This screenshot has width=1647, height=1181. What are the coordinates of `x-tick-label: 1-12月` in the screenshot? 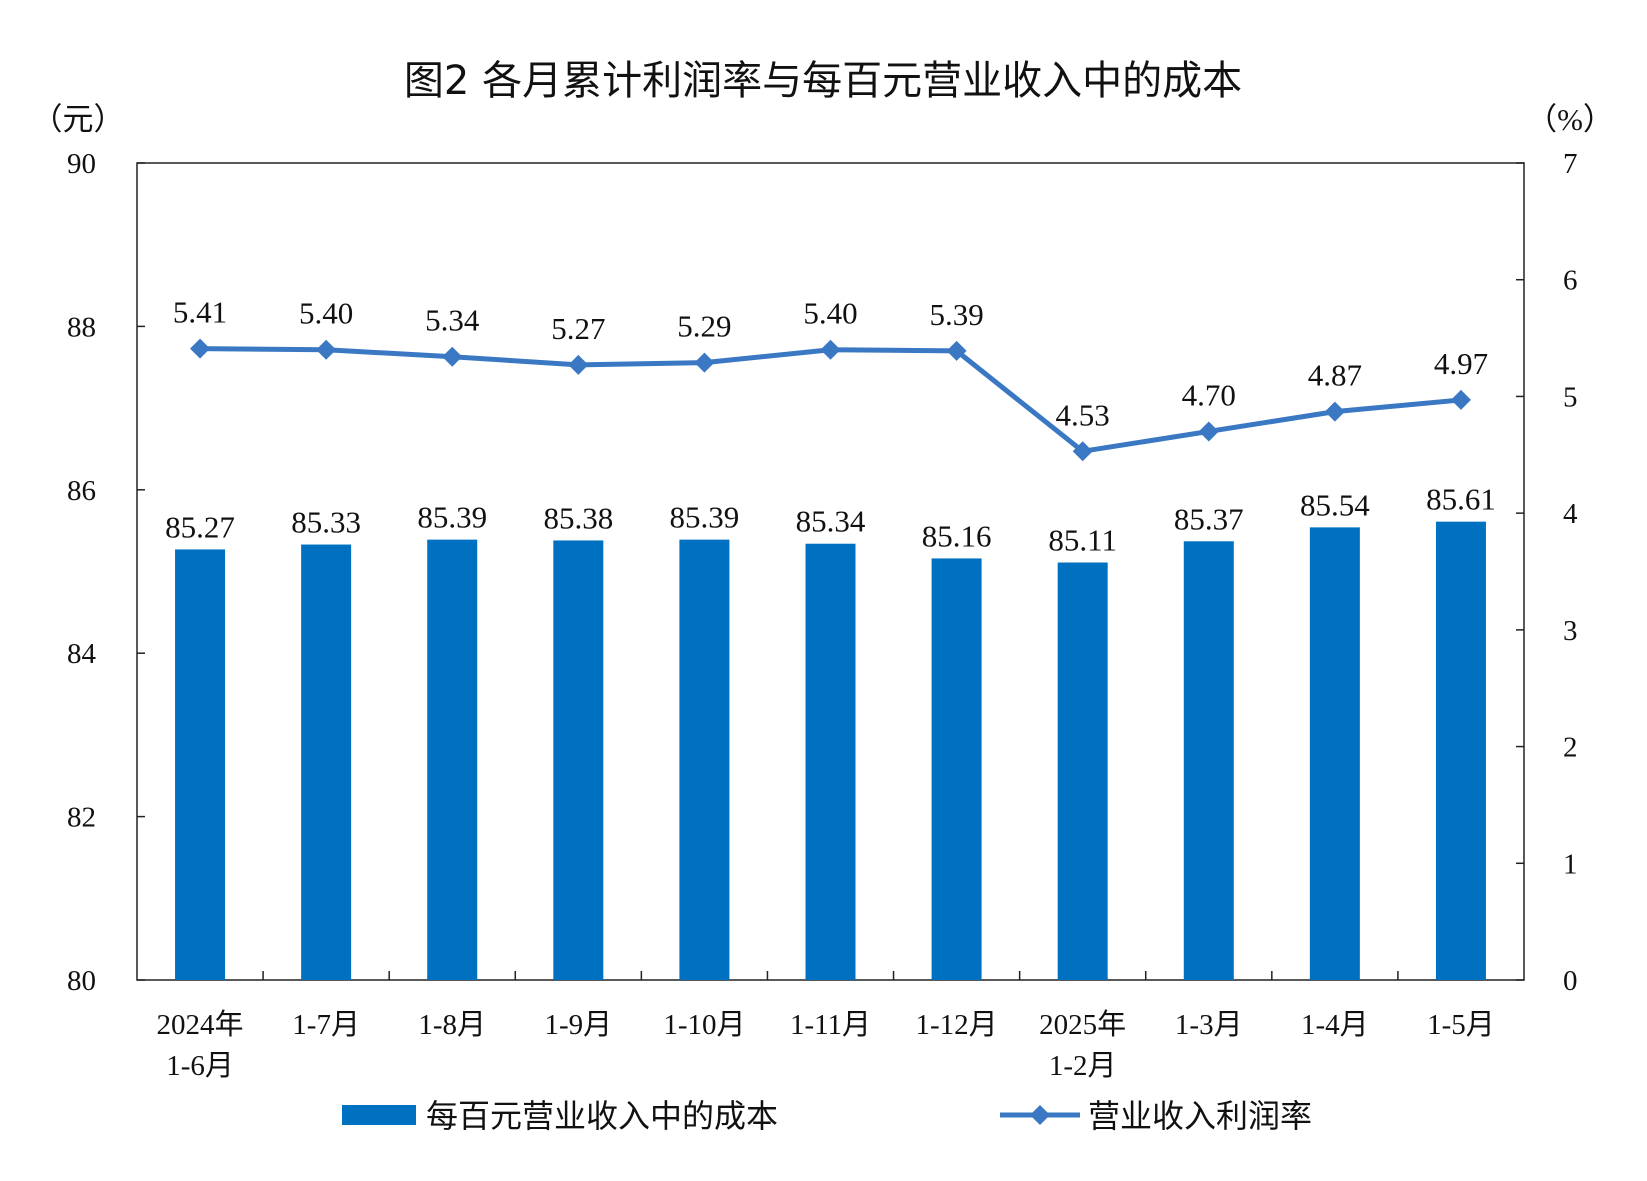 It's located at (957, 1025).